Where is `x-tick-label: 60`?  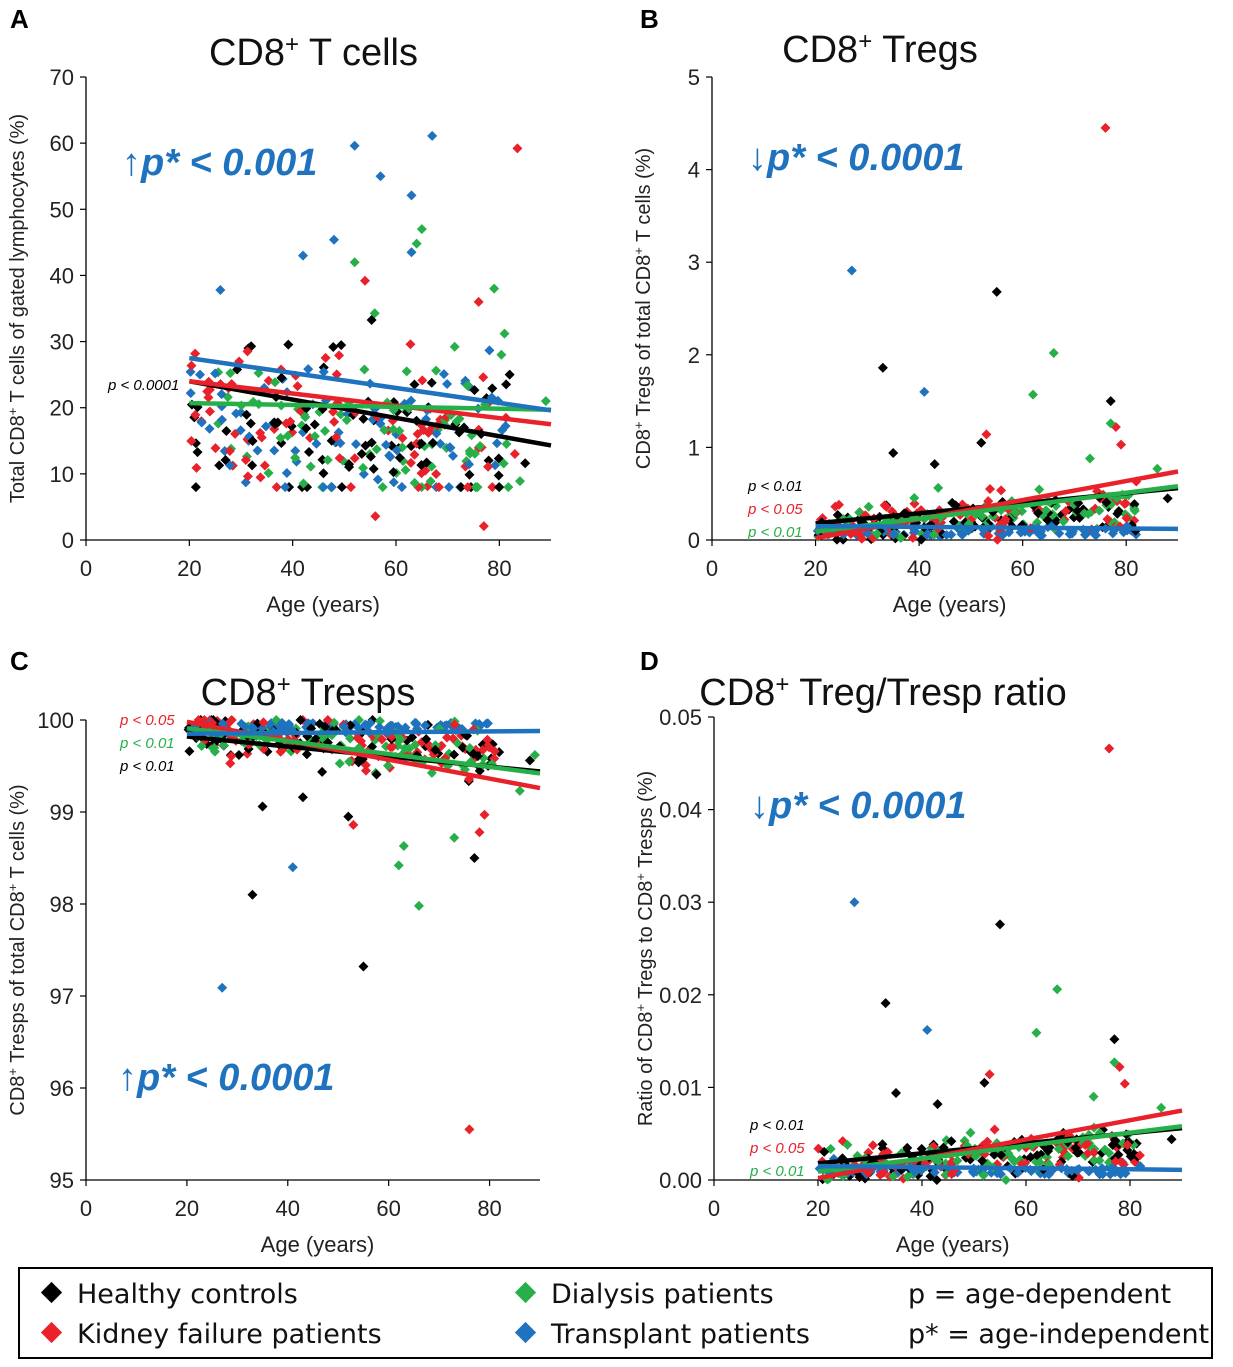 x-tick-label: 60 is located at coordinates (396, 568).